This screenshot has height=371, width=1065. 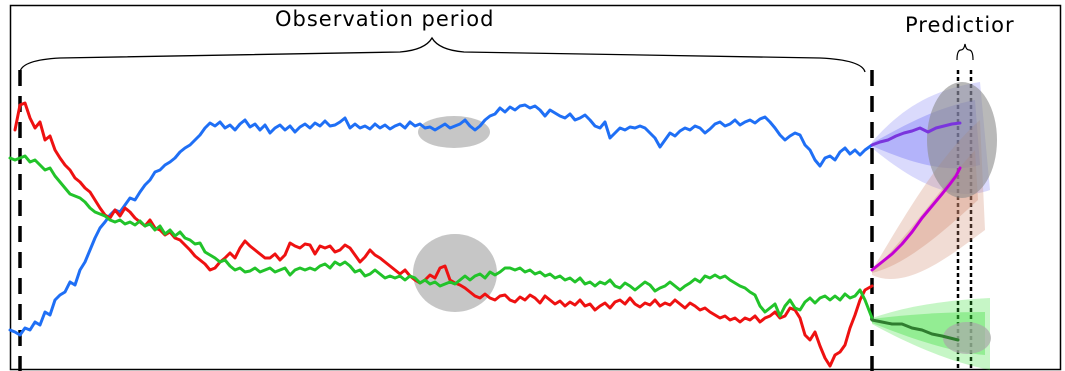 I want to click on predicted-trajectories, so click(x=916, y=231).